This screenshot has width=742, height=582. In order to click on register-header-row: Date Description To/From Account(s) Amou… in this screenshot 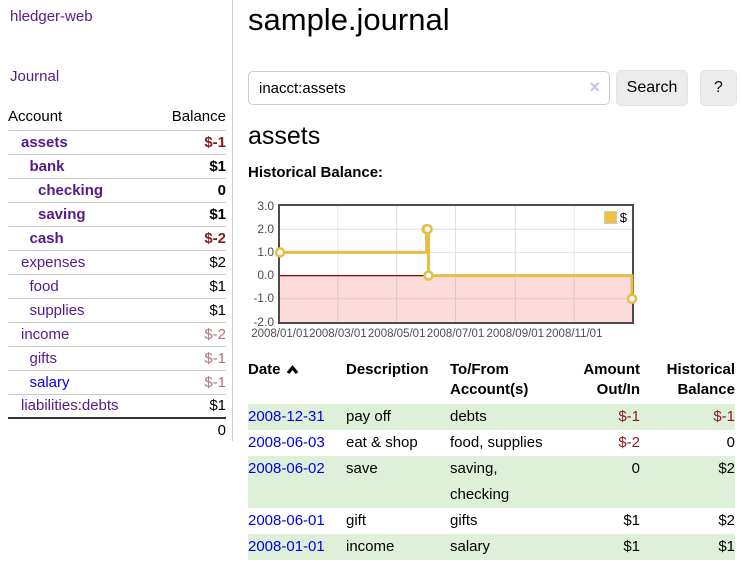, I will do `click(491, 382)`.